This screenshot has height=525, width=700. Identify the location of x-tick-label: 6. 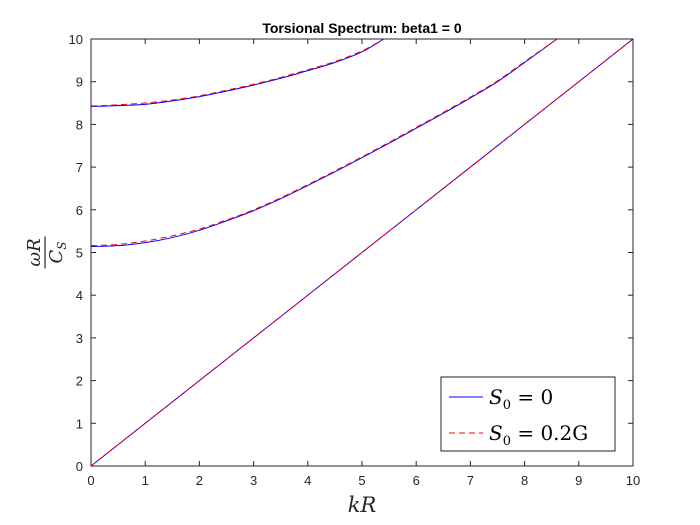
(416, 480).